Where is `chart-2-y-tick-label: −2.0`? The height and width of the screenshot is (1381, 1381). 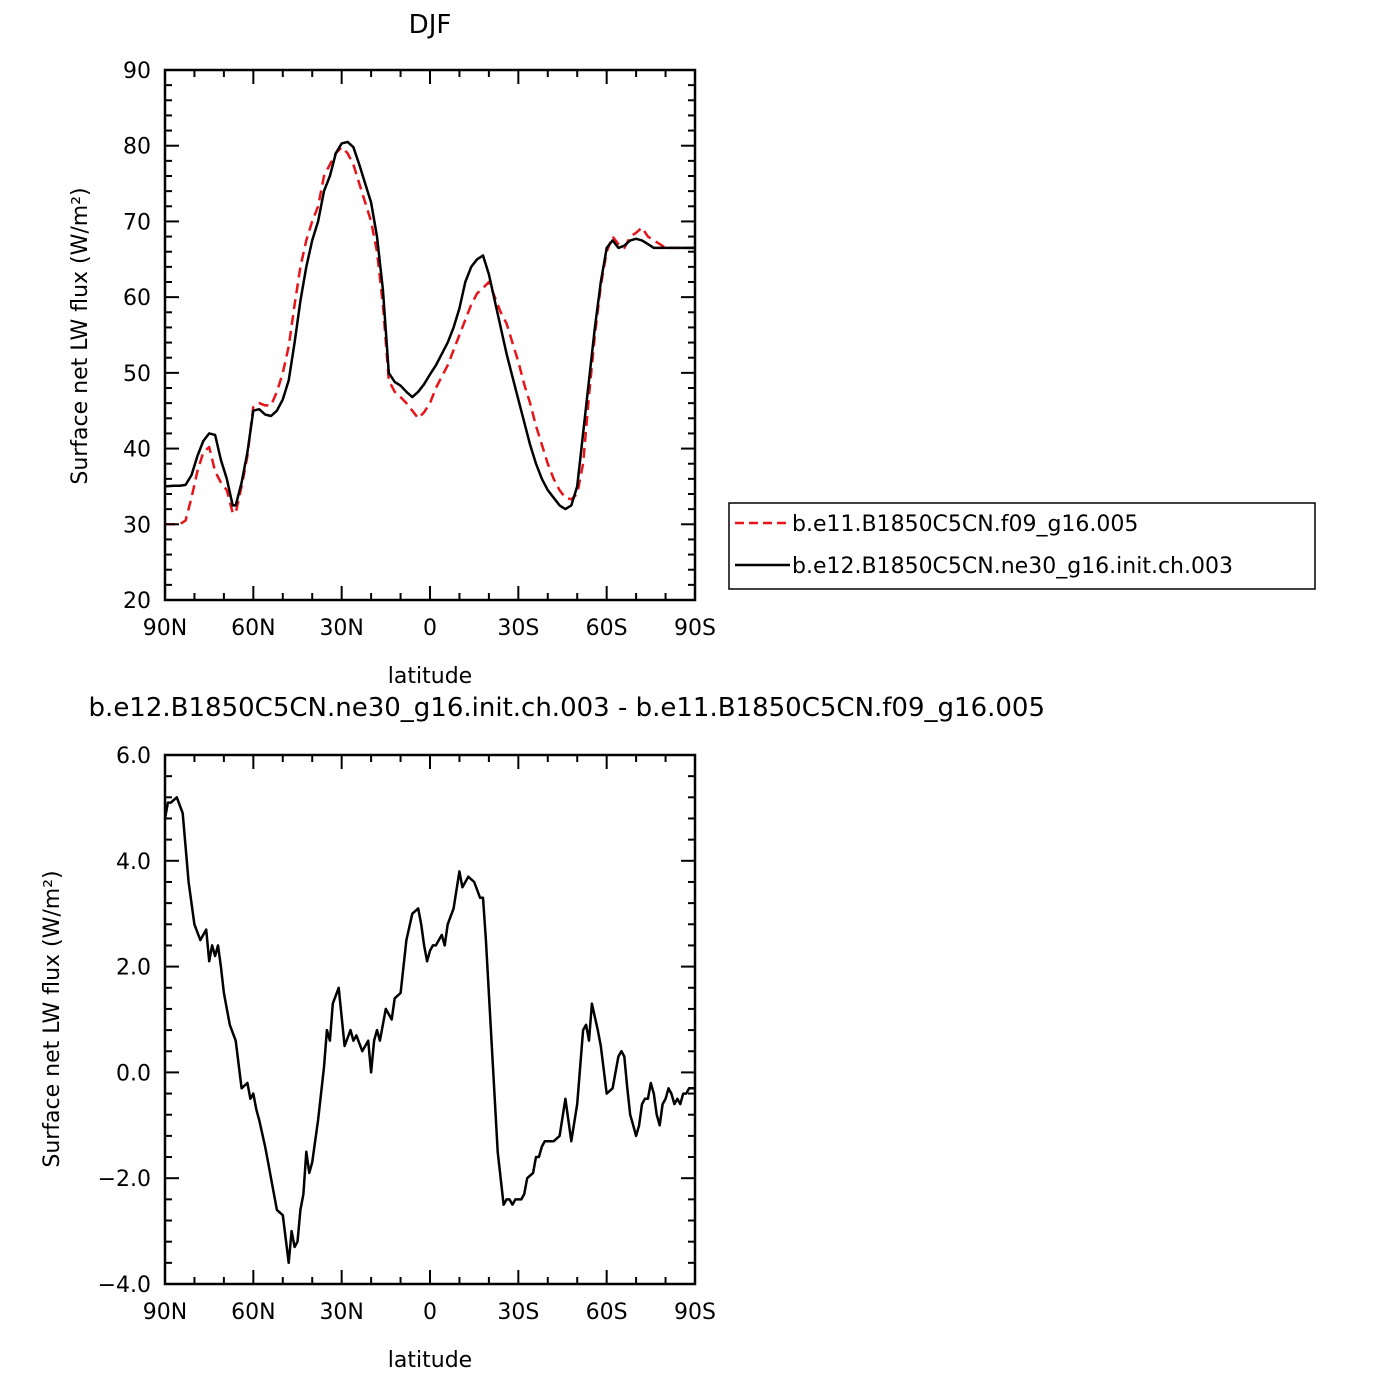 chart-2-y-tick-label: −2.0 is located at coordinates (124, 1179).